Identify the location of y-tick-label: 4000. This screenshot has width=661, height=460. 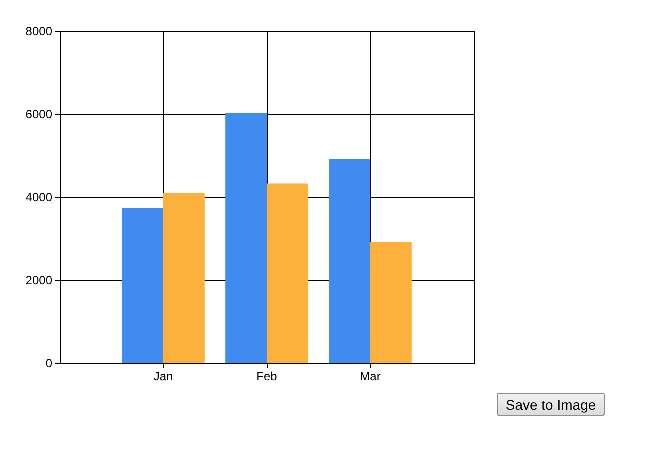
(39, 197).